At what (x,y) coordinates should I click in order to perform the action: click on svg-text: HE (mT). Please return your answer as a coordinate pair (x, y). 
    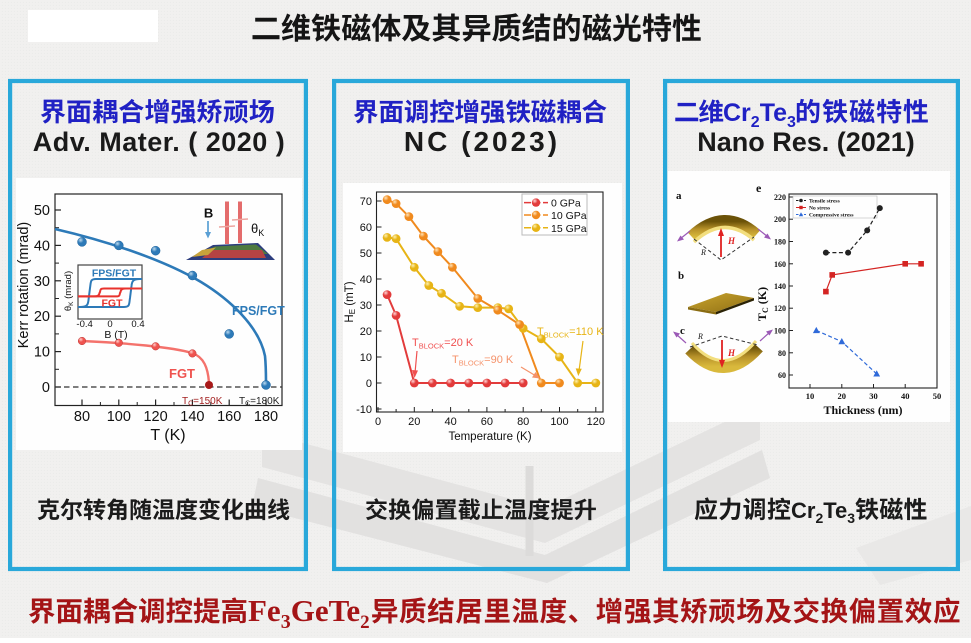
    Looking at the image, I should click on (350, 301).